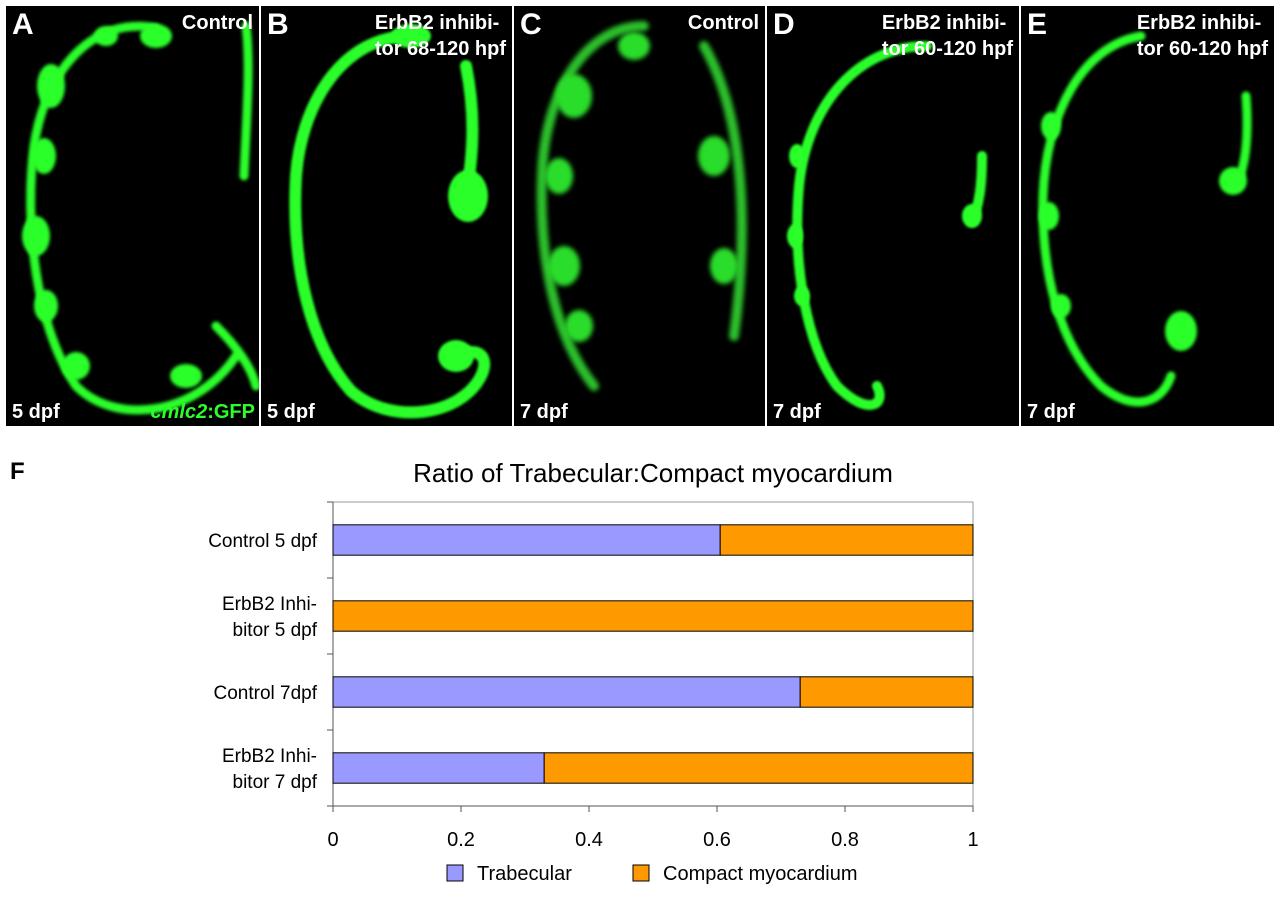  Describe the element at coordinates (278, 24) in the screenshot. I see `panel-label: B` at that location.